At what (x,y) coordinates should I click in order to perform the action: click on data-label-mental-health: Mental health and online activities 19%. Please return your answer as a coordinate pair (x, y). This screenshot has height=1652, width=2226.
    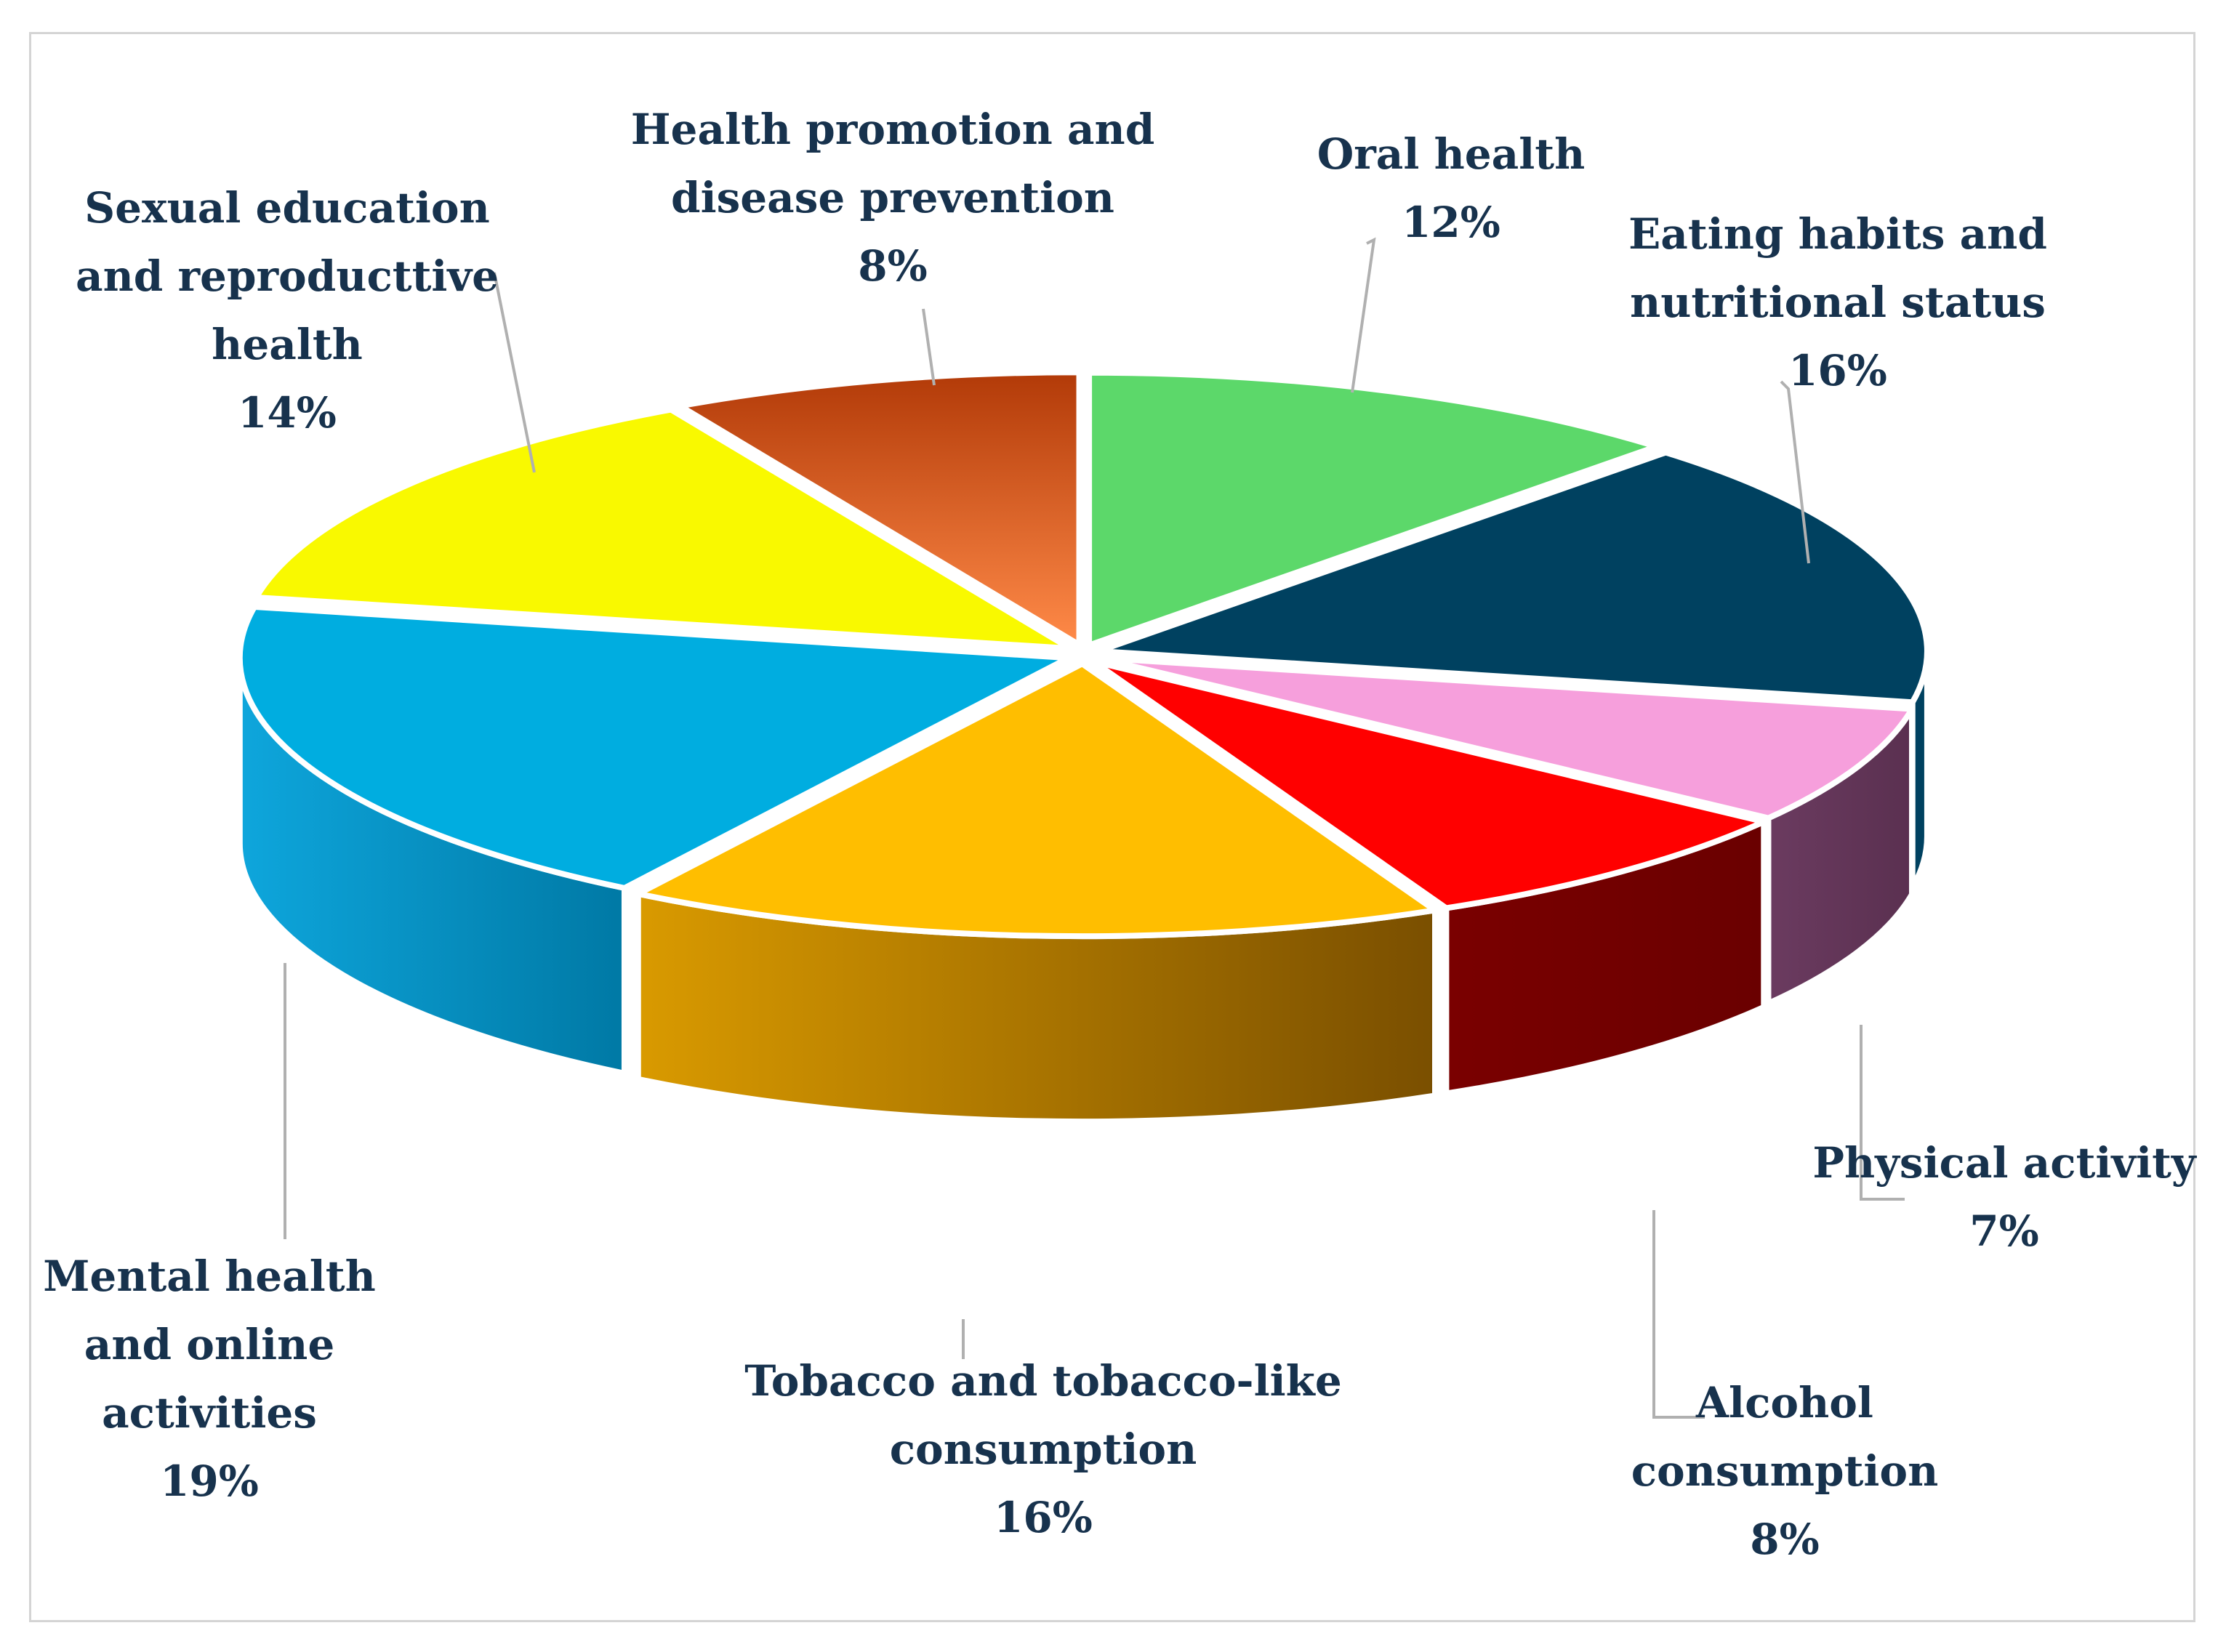
    Looking at the image, I should click on (209, 1379).